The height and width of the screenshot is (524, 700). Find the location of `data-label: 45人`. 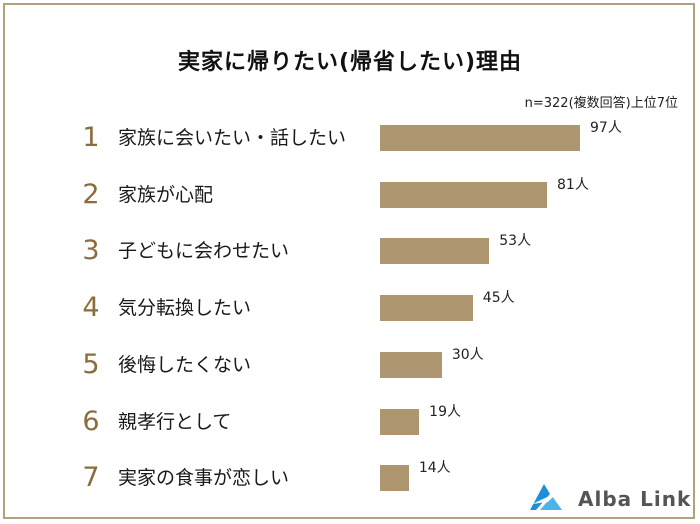

data-label: 45人 is located at coordinates (498, 298).